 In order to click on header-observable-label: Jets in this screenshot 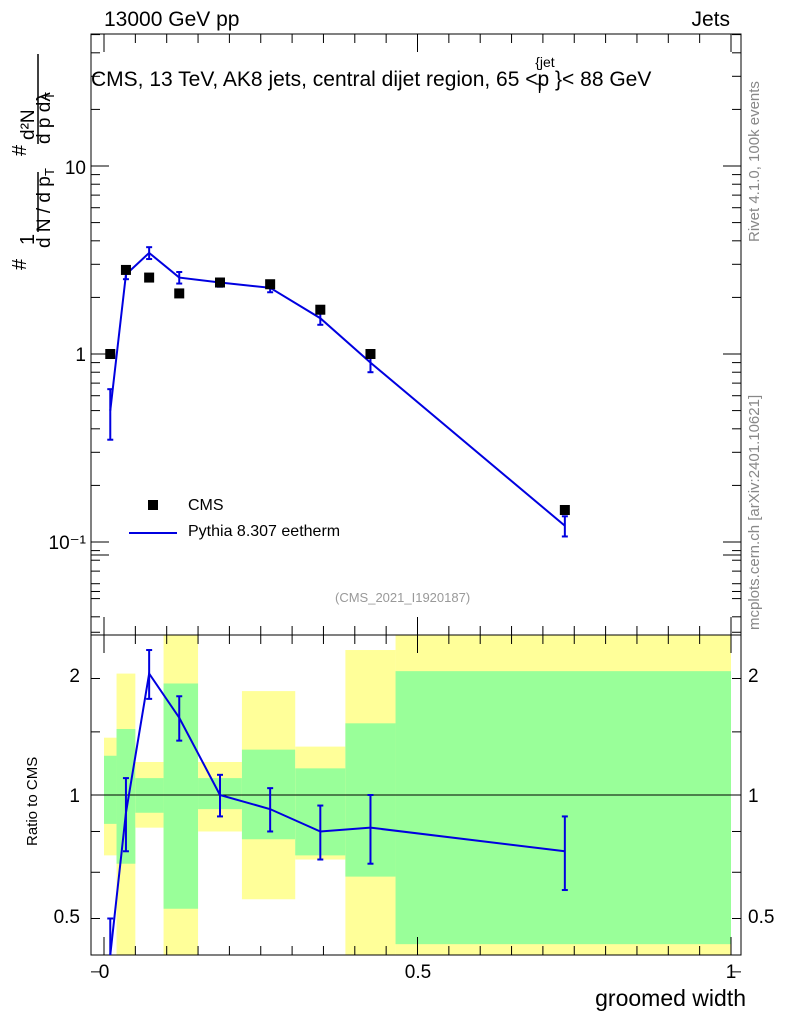, I will do `click(710, 19)`.